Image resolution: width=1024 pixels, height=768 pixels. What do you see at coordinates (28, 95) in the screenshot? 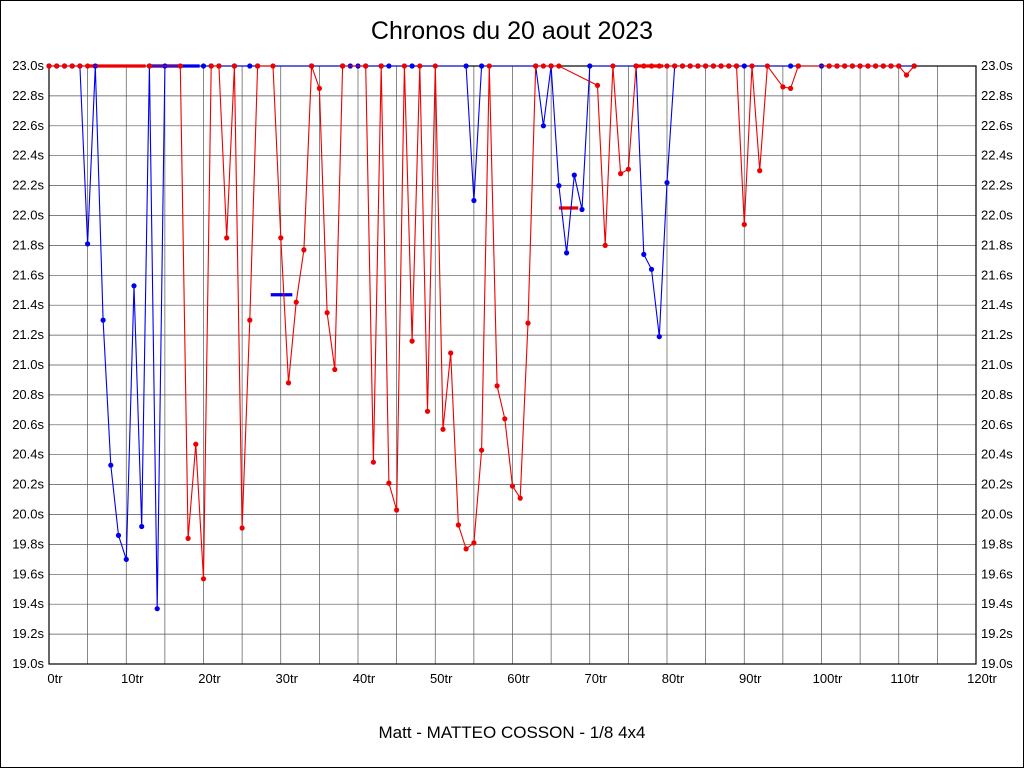
I see `tick-label: 22.8s` at bounding box center [28, 95].